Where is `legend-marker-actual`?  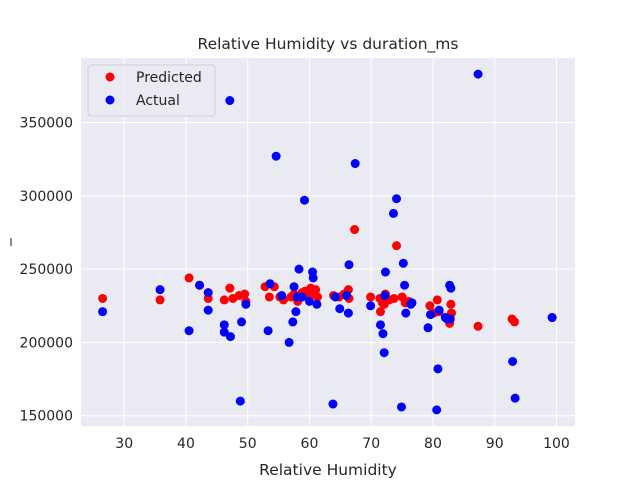 legend-marker-actual is located at coordinates (110, 100).